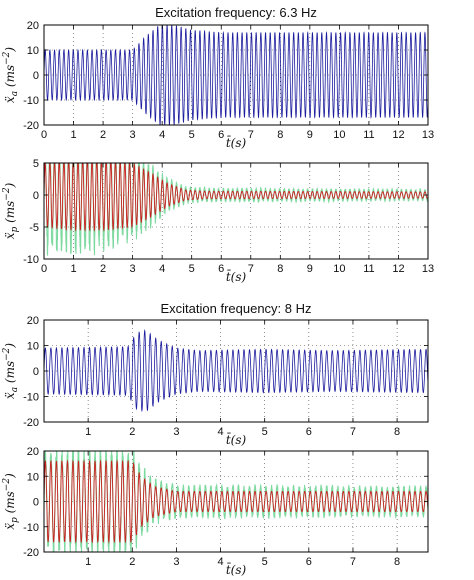 This screenshot has height=580, width=474. Describe the element at coordinates (36, 164) in the screenshot. I see `y-tick-label: 5` at that location.